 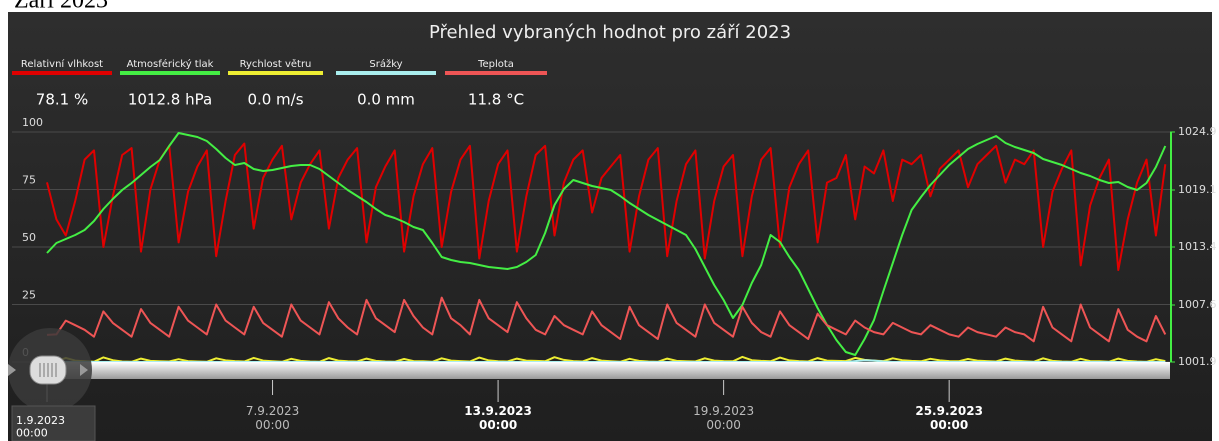 I want to click on y-tick-label: 75, so click(x=29, y=180).